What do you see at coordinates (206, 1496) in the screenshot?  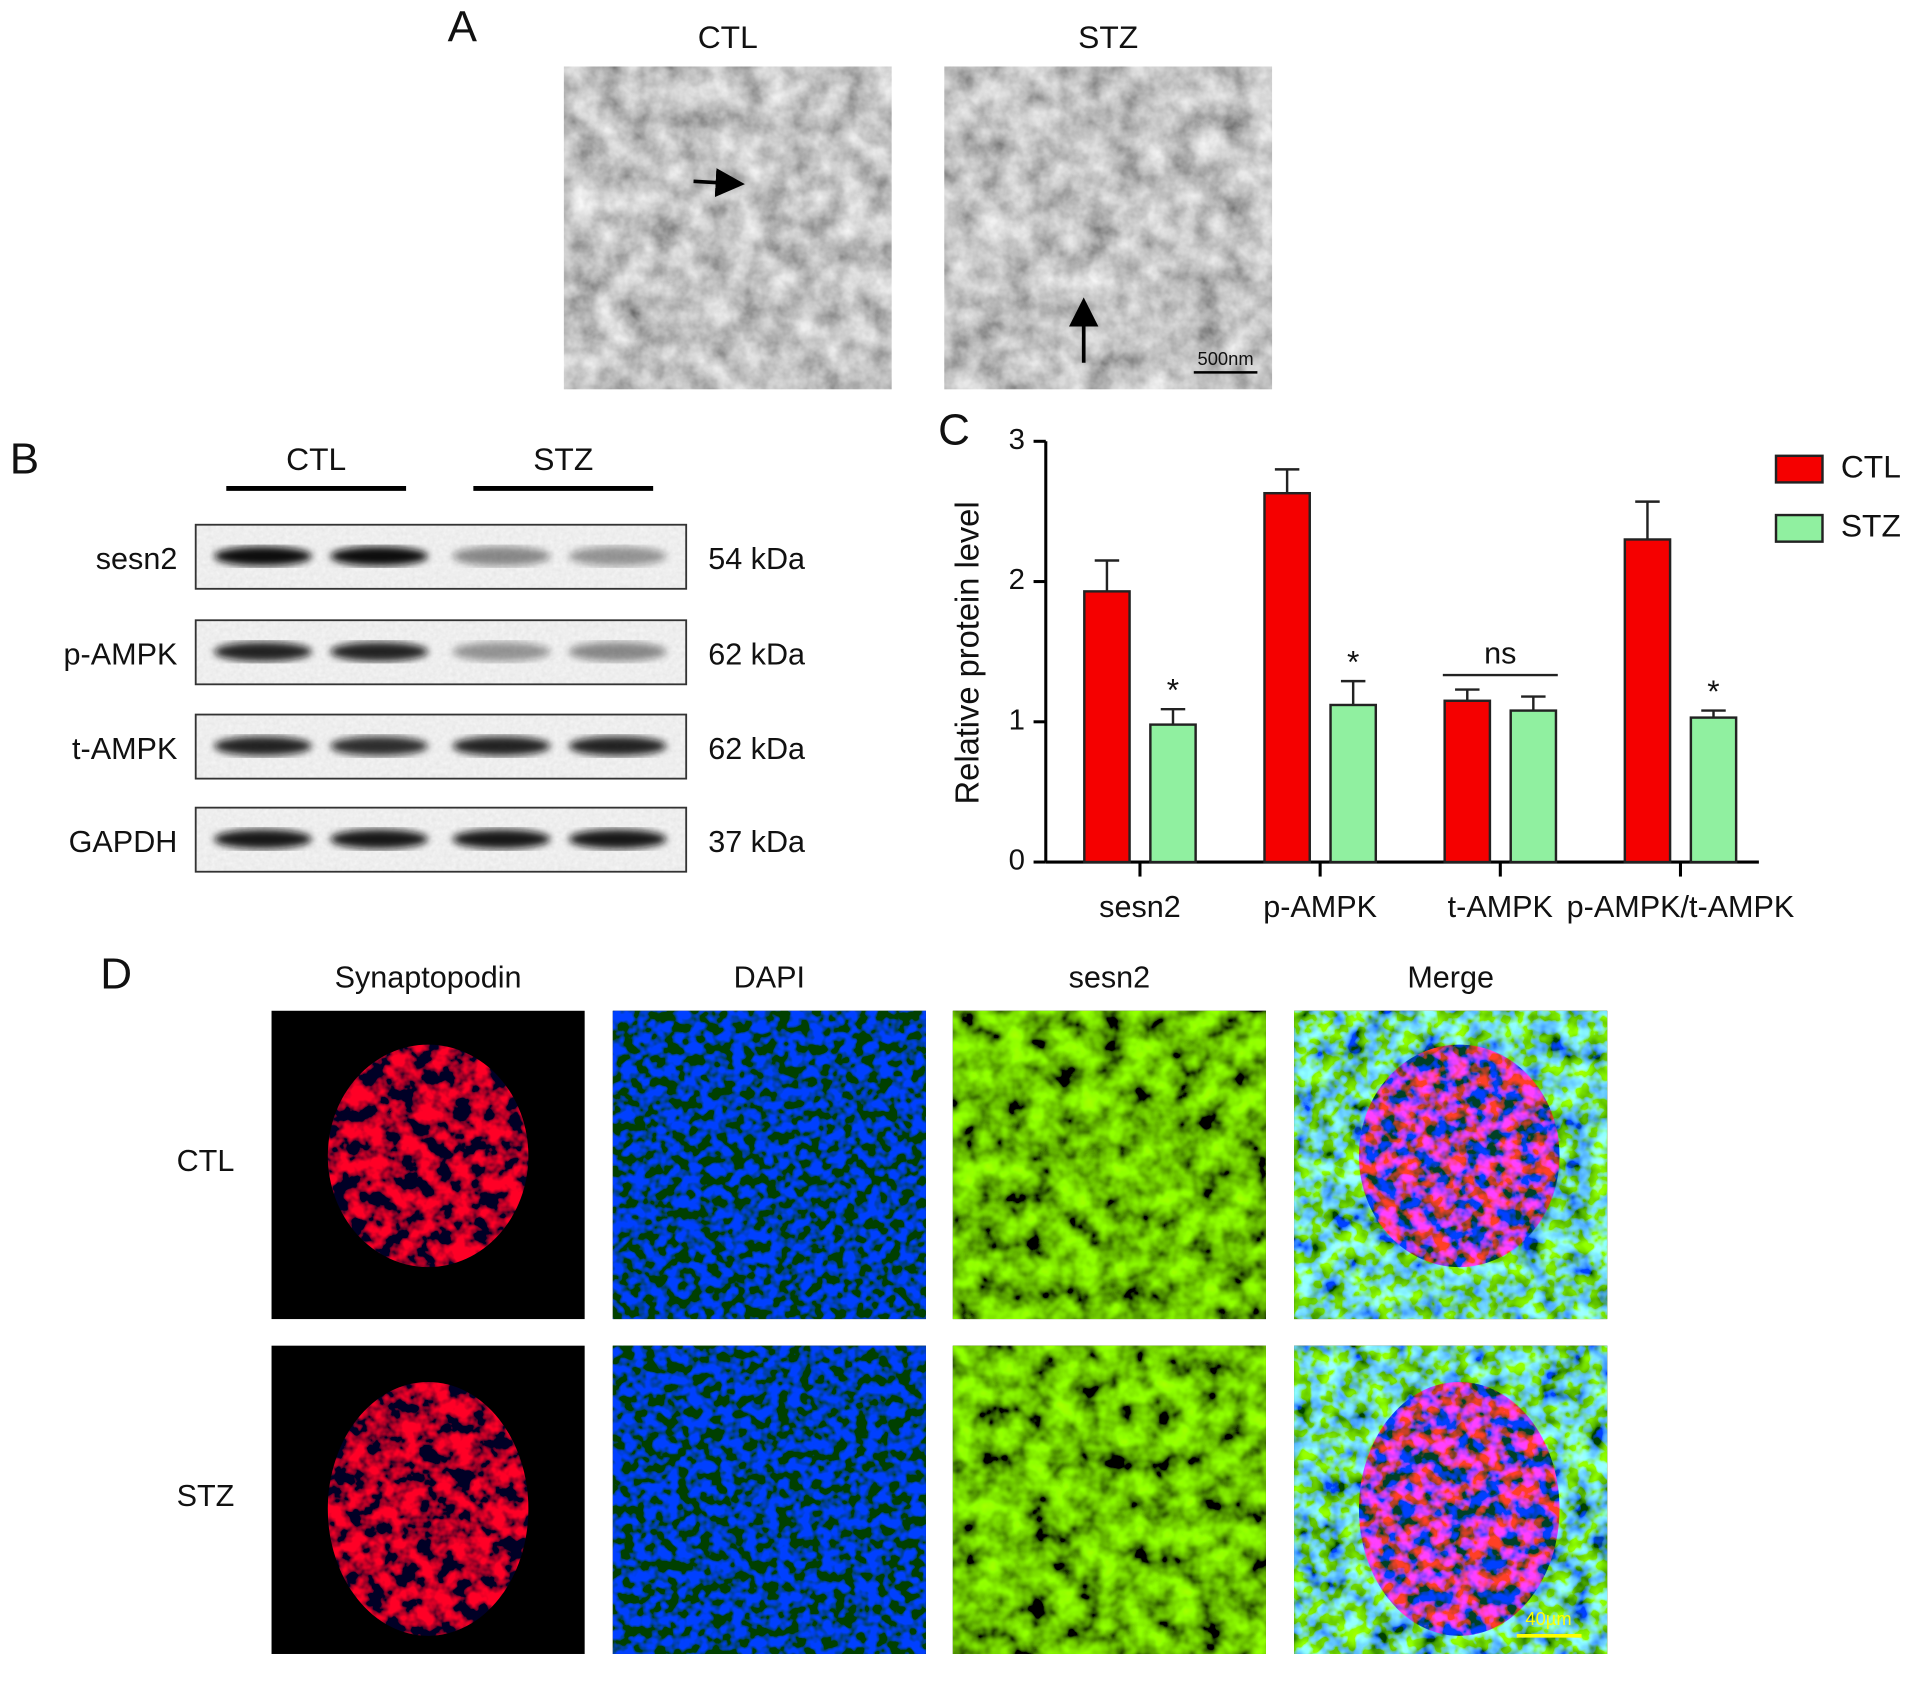 I see `row-label: STZ` at bounding box center [206, 1496].